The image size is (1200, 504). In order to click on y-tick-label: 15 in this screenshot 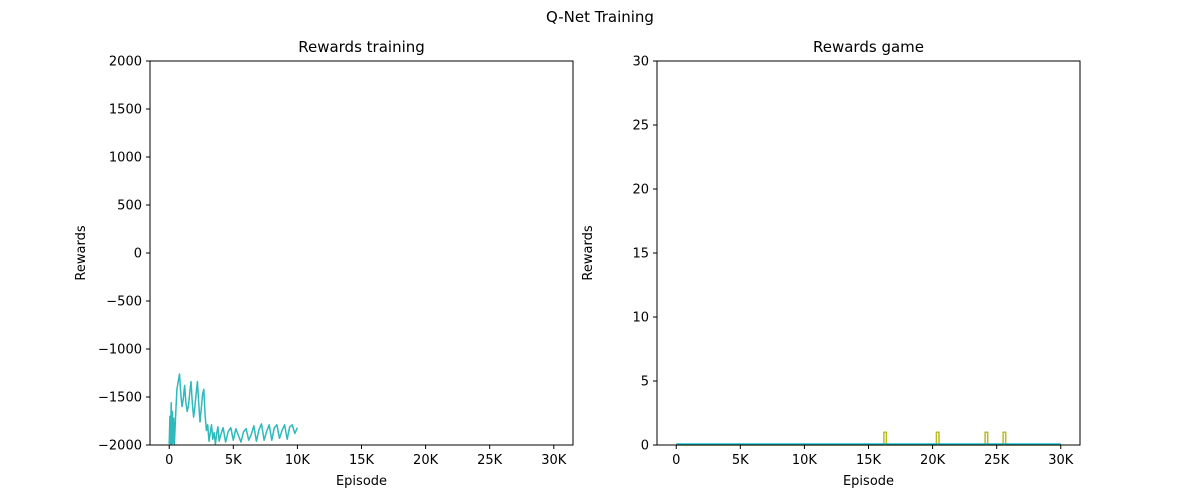, I will do `click(640, 254)`.